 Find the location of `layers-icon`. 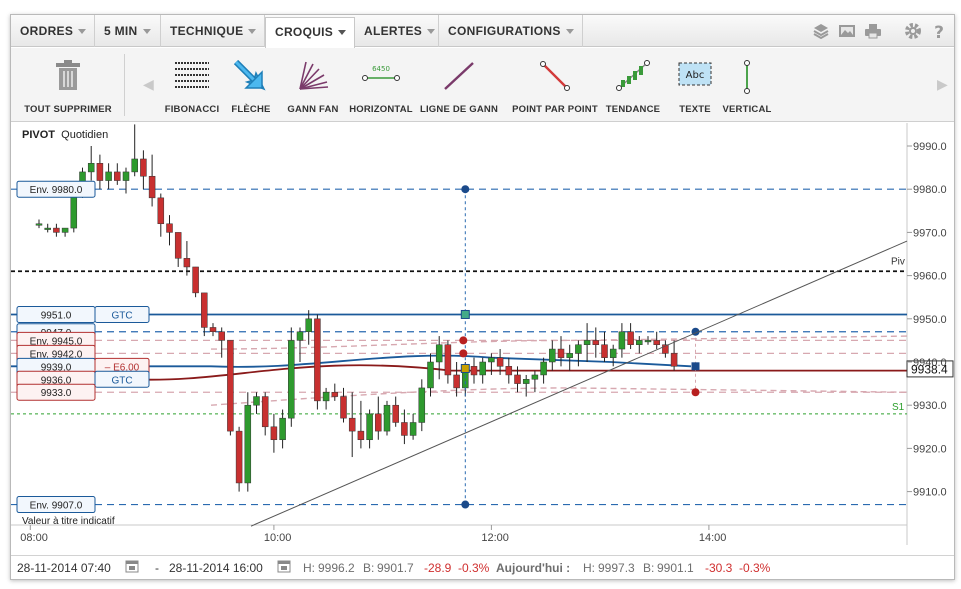

layers-icon is located at coordinates (821, 31).